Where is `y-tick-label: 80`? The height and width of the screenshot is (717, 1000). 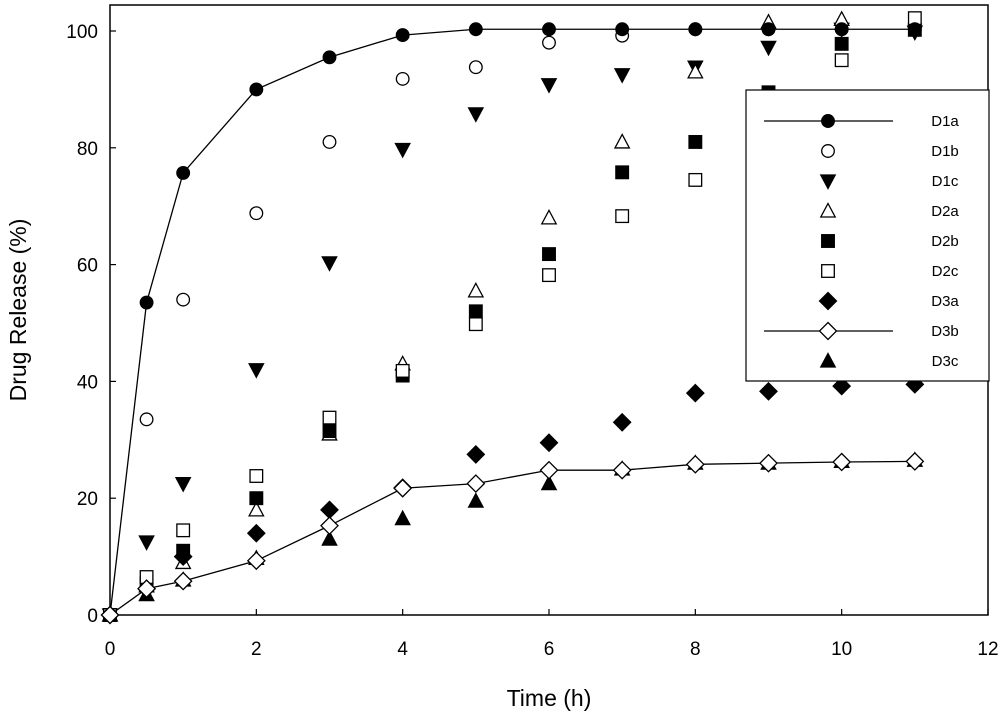
y-tick-label: 80 is located at coordinates (87, 149).